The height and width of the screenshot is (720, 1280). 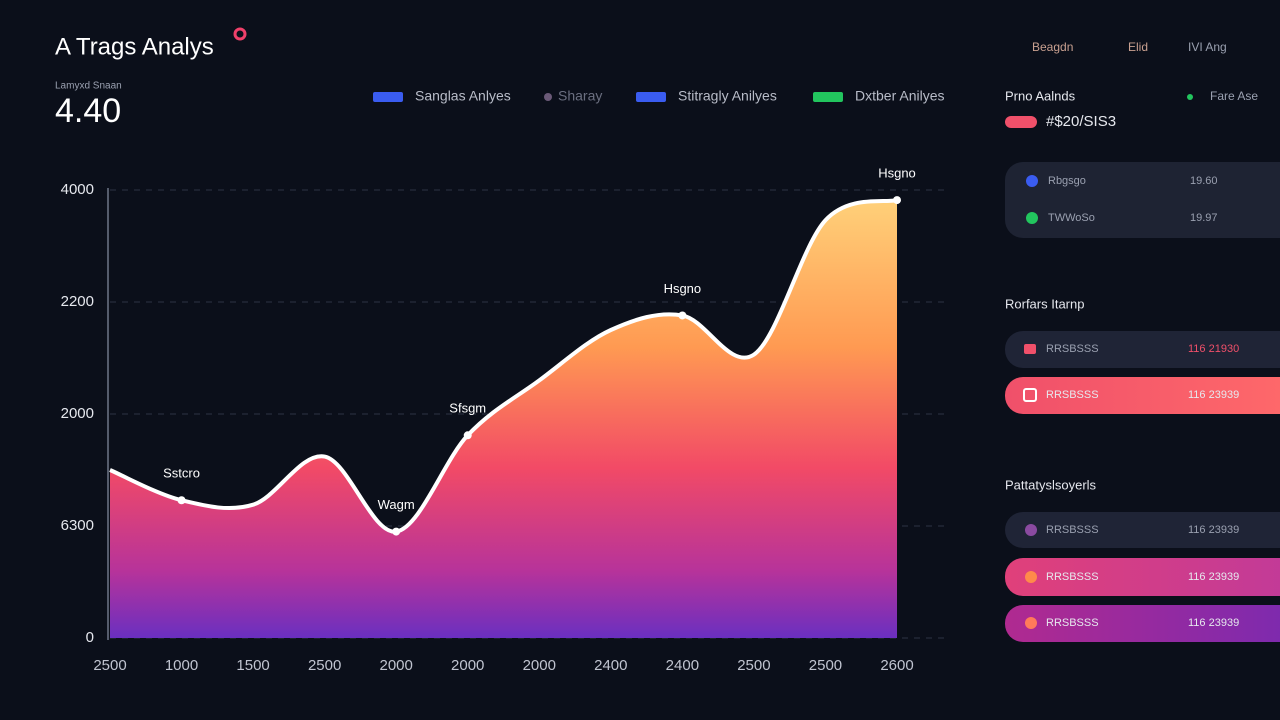 I want to click on amount: #$20/SIS3, so click(x=1081, y=121).